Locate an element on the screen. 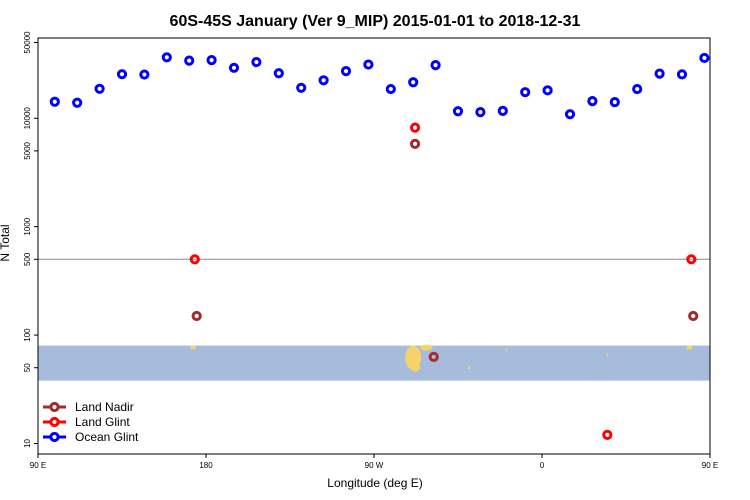 This screenshot has height=500, width=750. y-tick-label: 10 is located at coordinates (27, 442).